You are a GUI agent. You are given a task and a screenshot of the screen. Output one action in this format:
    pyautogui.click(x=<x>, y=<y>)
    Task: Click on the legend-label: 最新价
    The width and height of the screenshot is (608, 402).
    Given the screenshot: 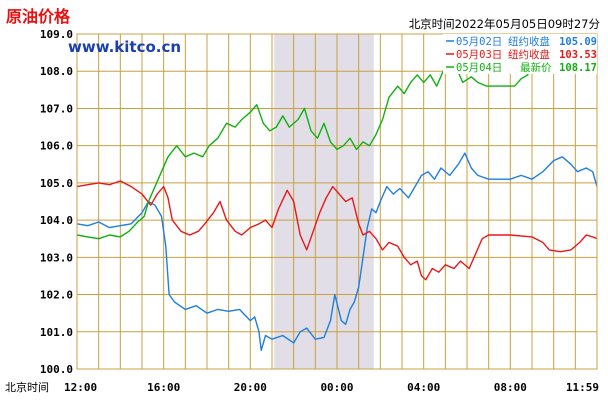 What is the action you would take?
    pyautogui.click(x=536, y=67)
    